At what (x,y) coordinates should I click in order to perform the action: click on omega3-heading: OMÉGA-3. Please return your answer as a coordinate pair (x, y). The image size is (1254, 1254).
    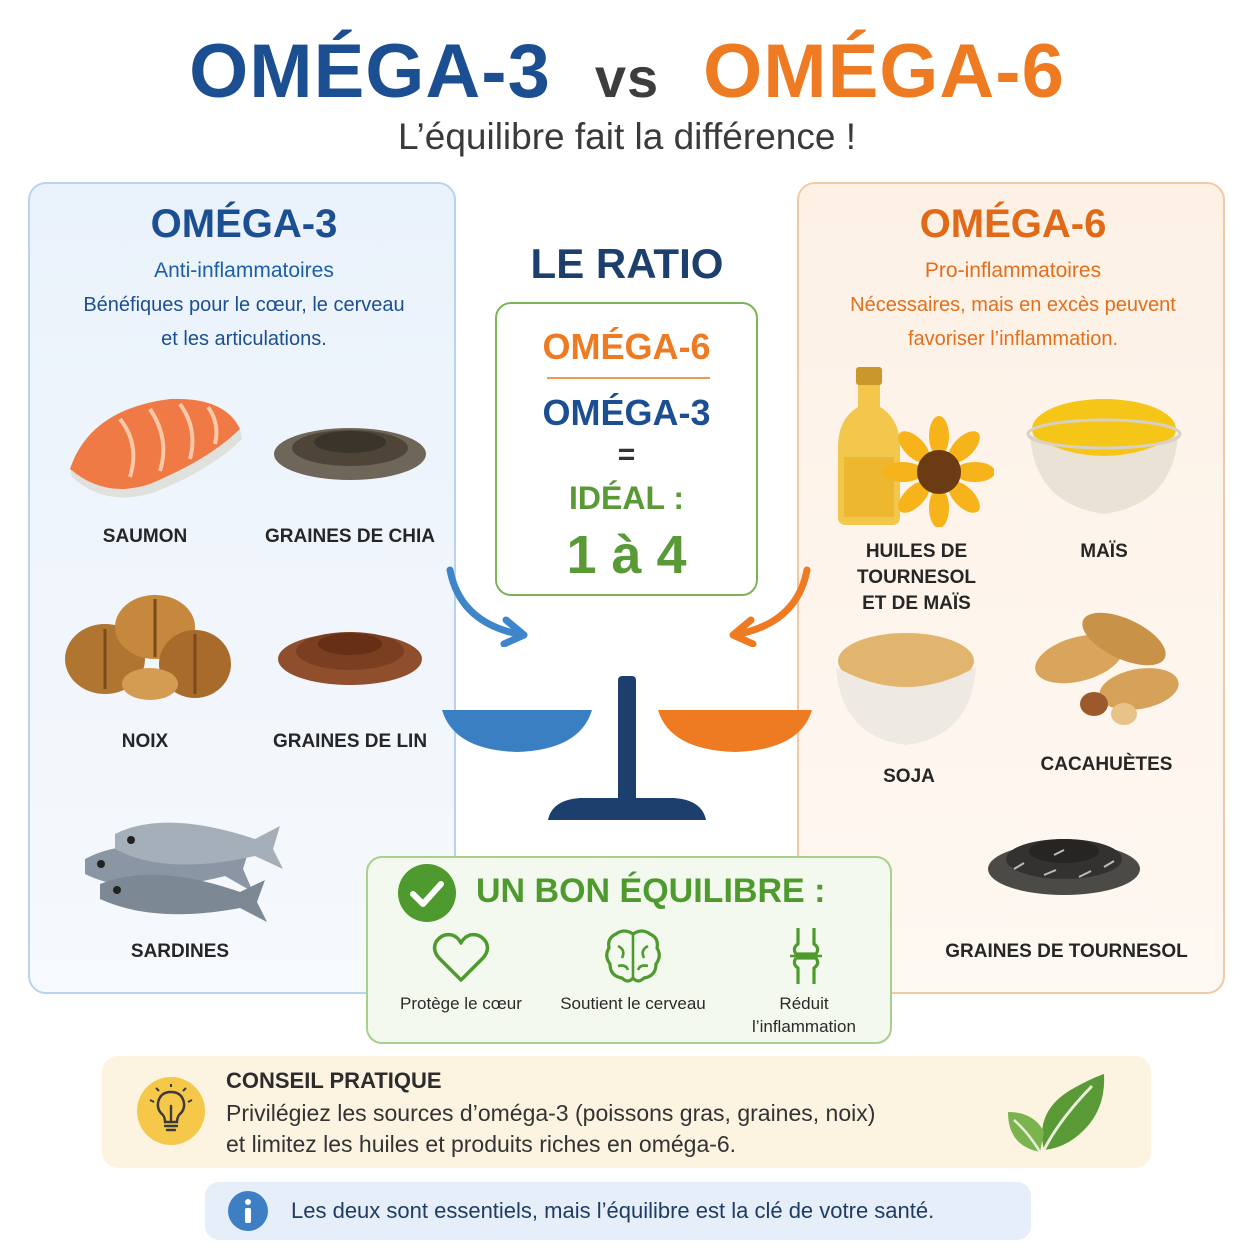
    Looking at the image, I should click on (244, 224).